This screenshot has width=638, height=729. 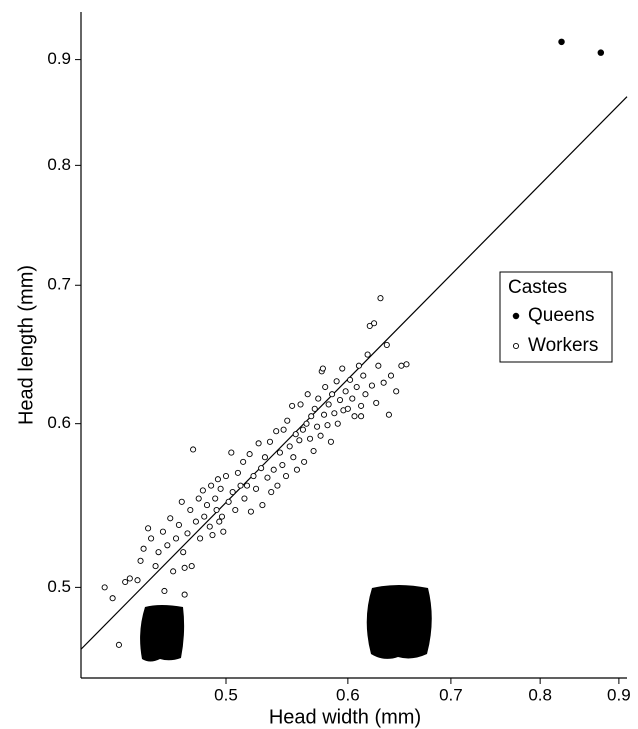 I want to click on x-tick-label: 0.8, so click(x=540, y=694).